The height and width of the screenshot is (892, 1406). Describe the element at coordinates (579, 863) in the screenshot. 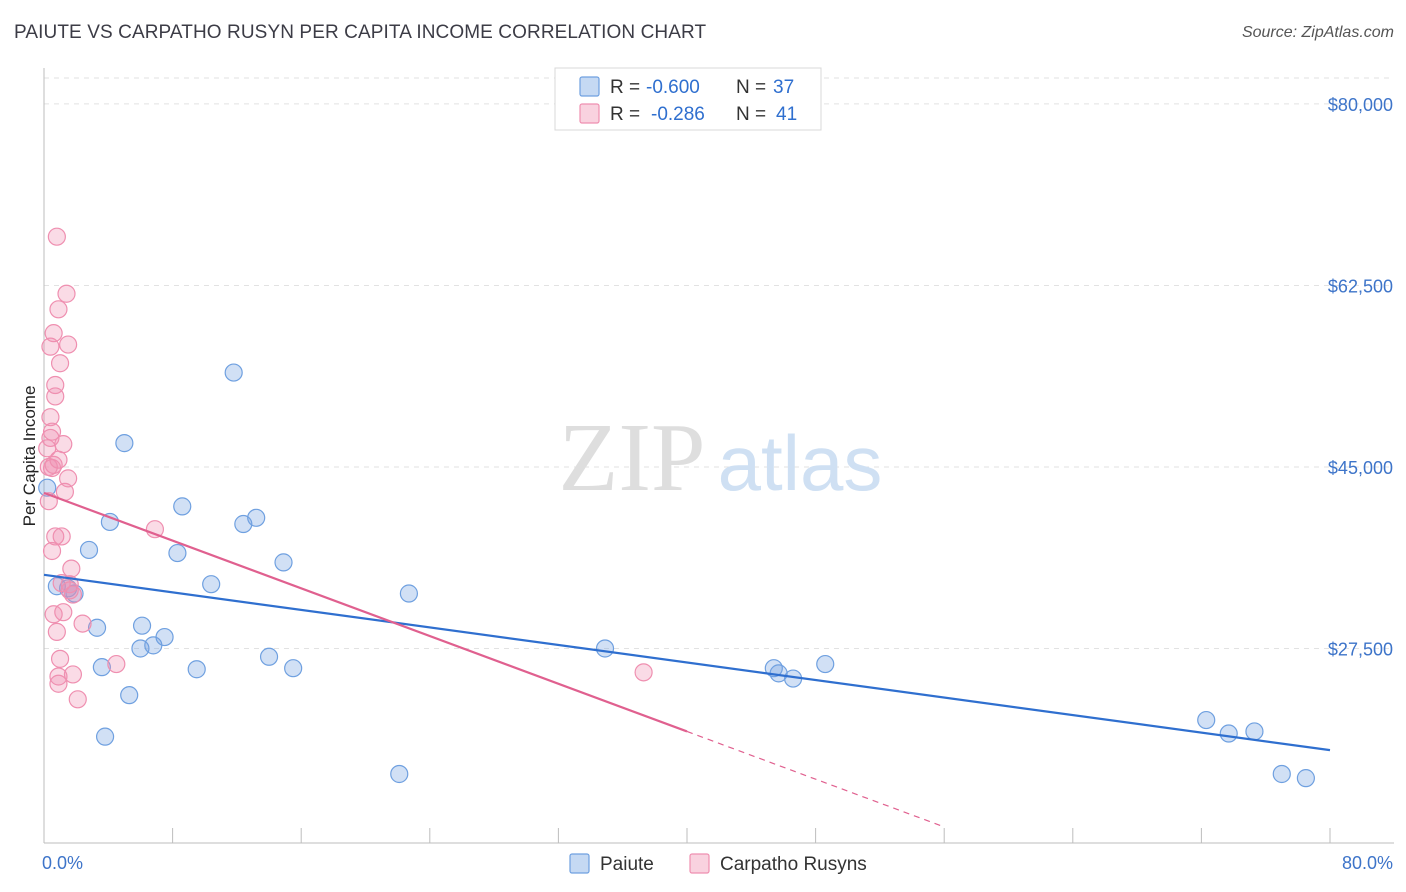

I see `legend-swatch-paiute` at that location.